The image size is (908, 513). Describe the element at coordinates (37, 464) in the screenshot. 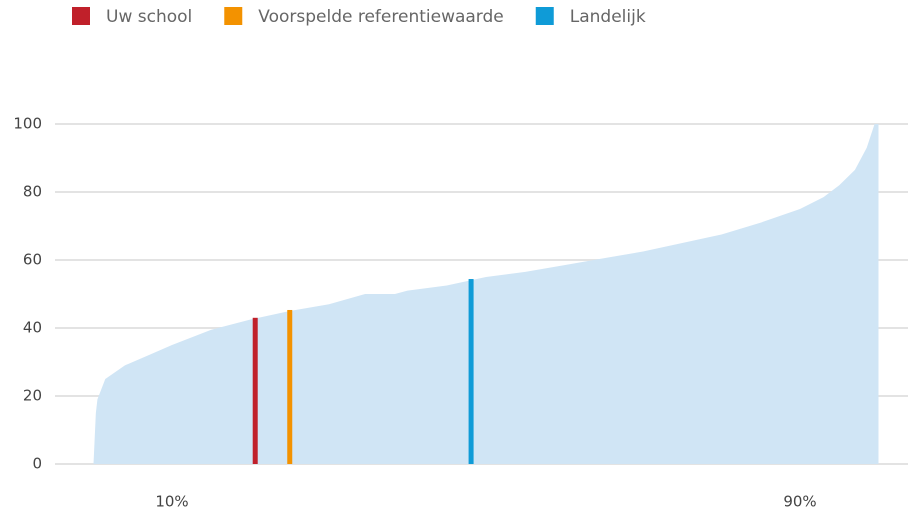

I see `y-tick-label: 0` at that location.